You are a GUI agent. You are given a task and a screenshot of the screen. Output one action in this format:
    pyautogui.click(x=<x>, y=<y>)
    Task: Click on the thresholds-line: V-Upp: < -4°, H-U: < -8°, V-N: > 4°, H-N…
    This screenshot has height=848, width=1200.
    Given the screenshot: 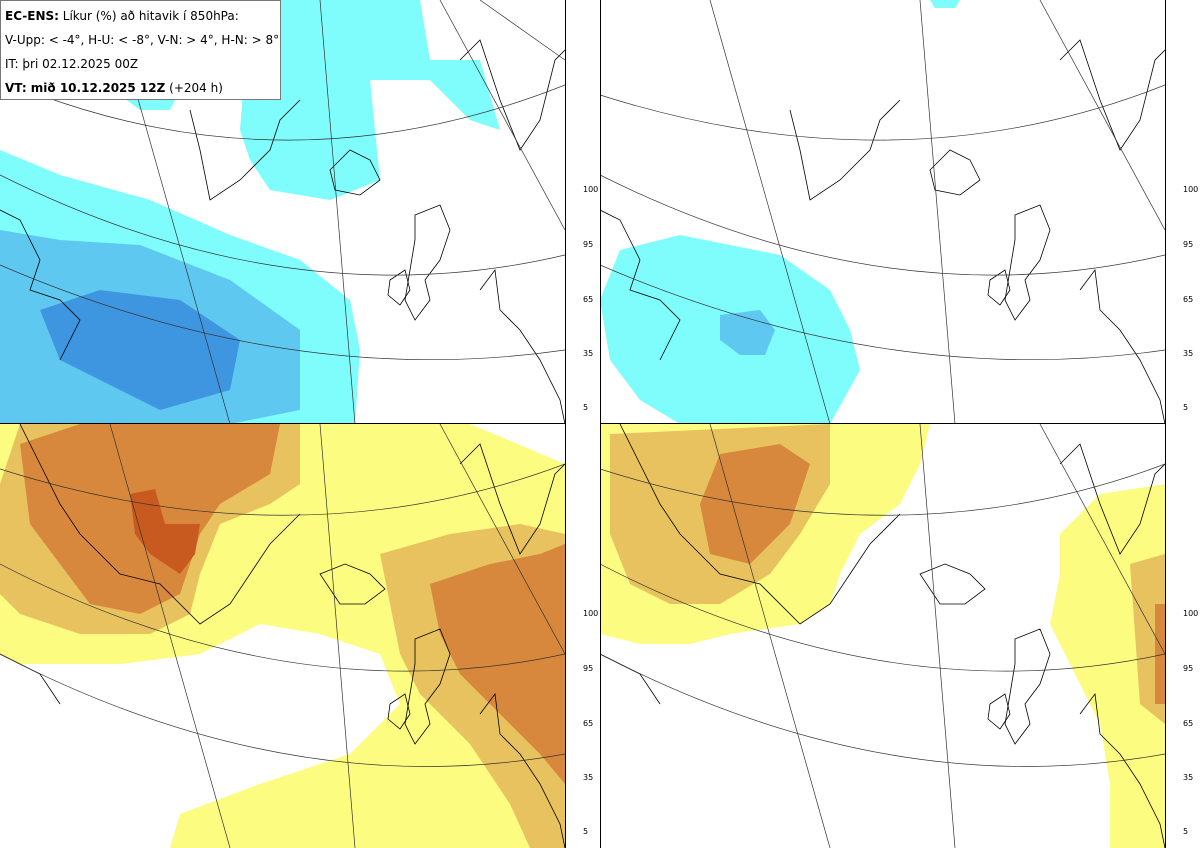 What is the action you would take?
    pyautogui.click(x=142, y=40)
    